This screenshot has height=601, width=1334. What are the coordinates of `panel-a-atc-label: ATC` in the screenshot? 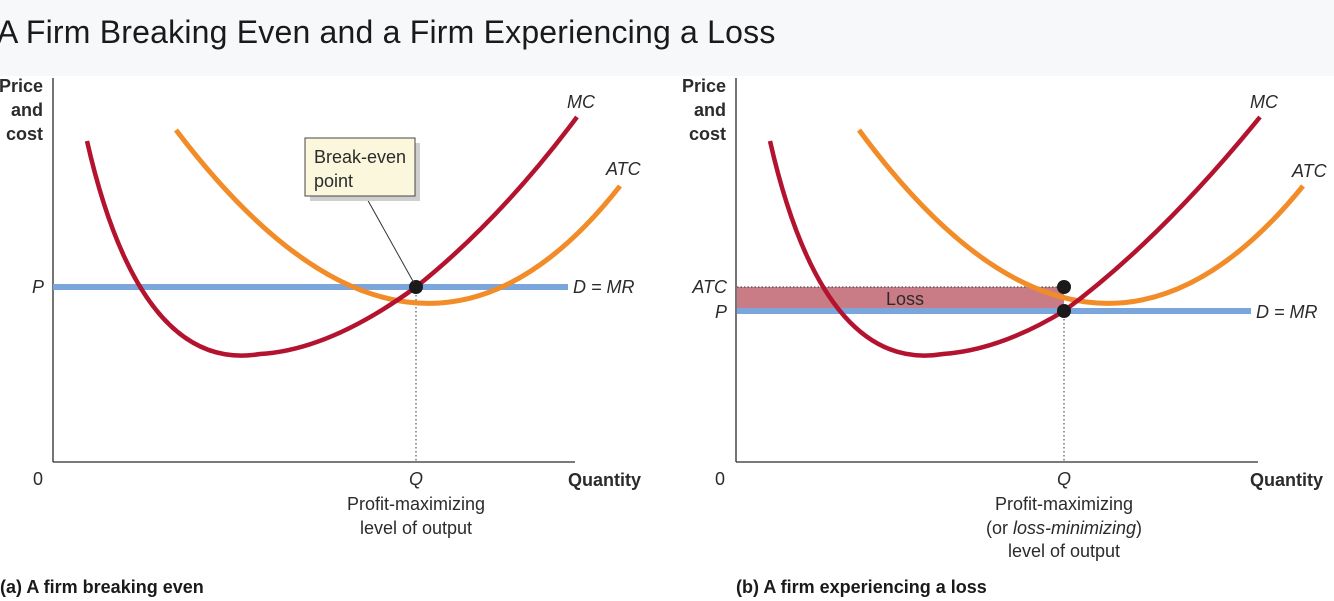 It's located at (623, 169).